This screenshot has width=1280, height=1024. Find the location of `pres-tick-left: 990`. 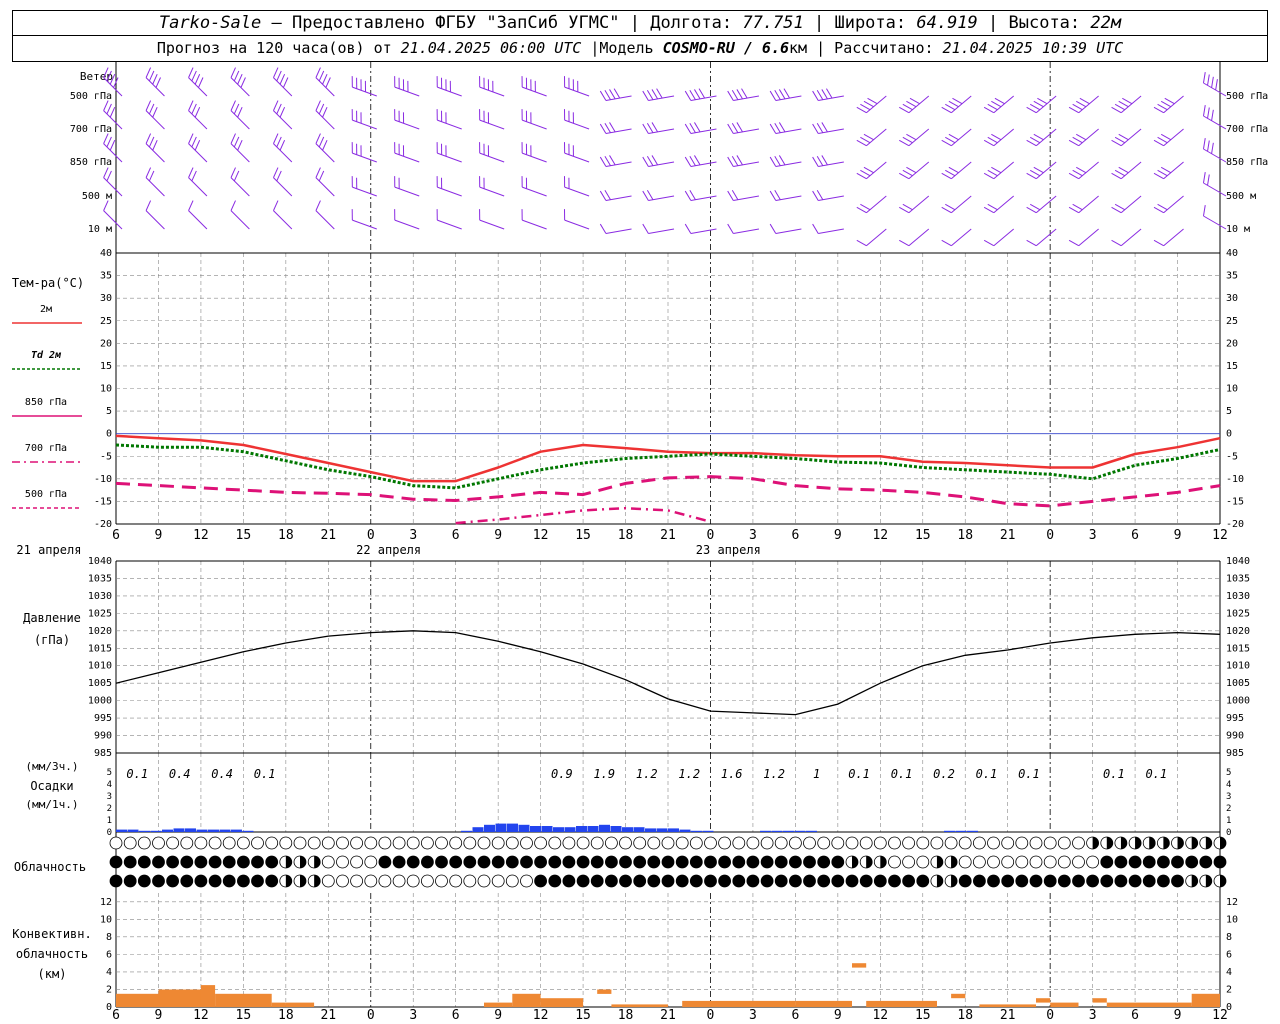

pres-tick-left: 990 is located at coordinates (103, 736).